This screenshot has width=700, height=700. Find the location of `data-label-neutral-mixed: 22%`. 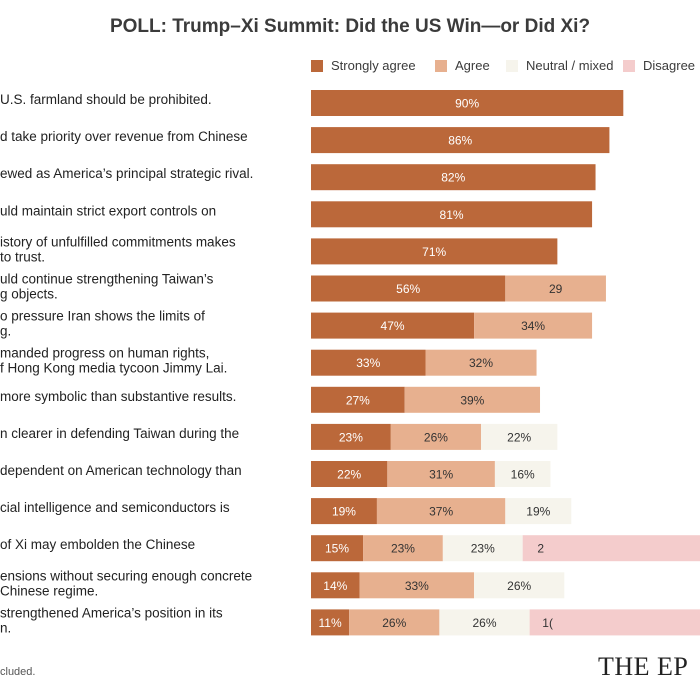

data-label-neutral-mixed: 22% is located at coordinates (519, 437).